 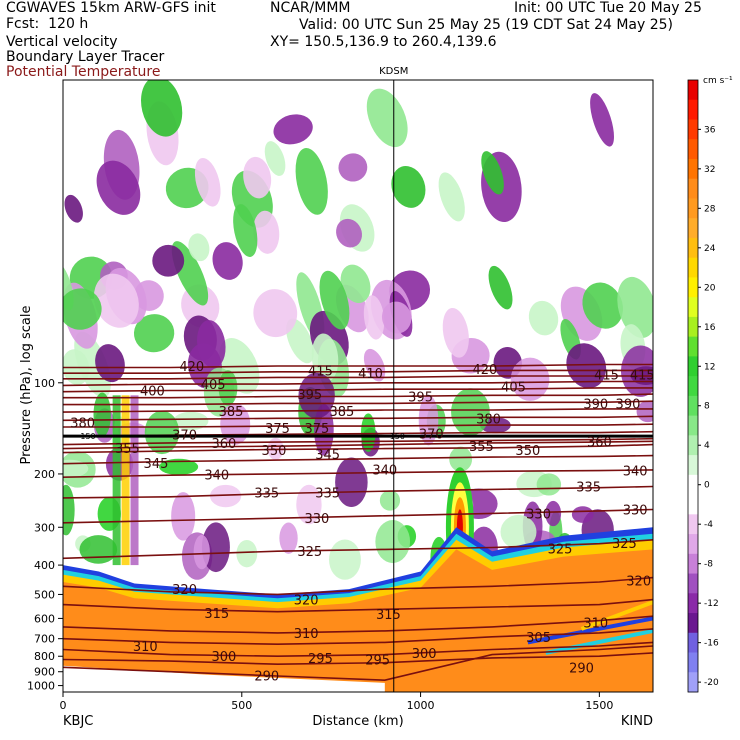 I want to click on y-tick-label: 900, so click(x=44, y=672).